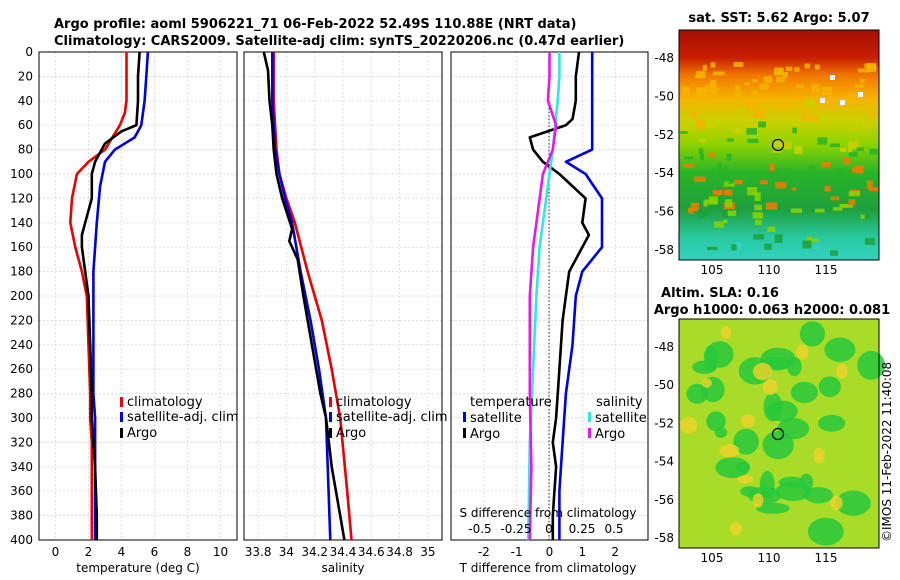 The width and height of the screenshot is (900, 580). I want to click on sla-map-title-2: Argo h1000: 0.063 h2000: 0.081, so click(772, 310).